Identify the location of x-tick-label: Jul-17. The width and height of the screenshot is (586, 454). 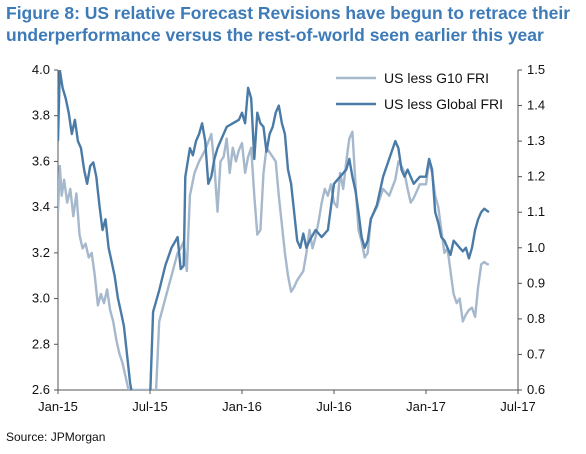
(517, 406).